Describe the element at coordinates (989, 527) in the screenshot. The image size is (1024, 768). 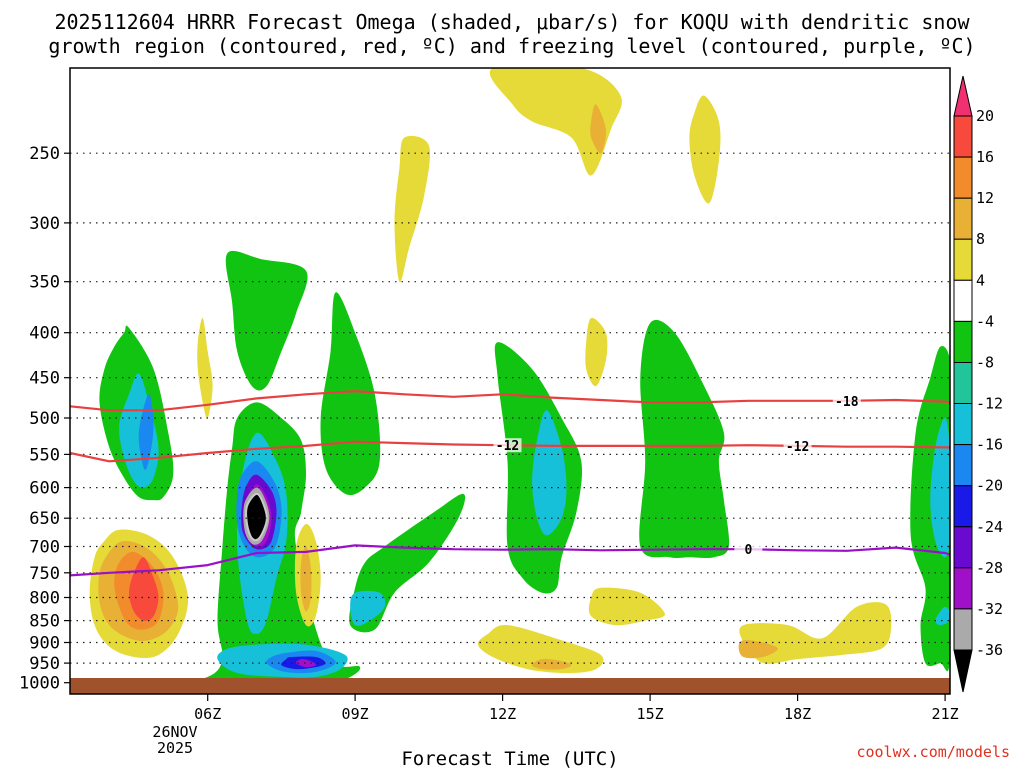
I see `colorbar-label-10: -24` at that location.